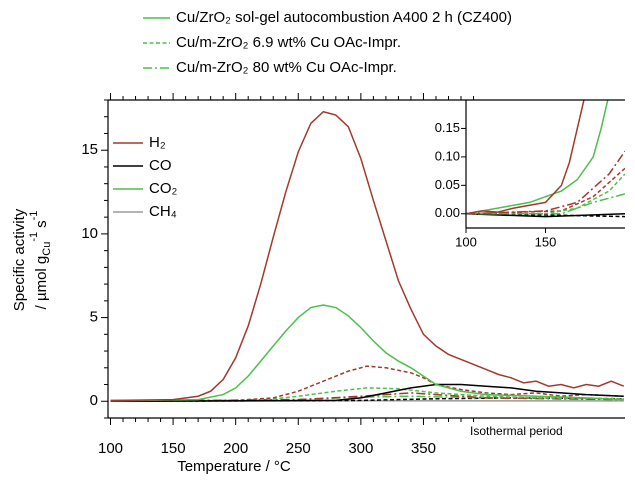 Image resolution: width=635 pixels, height=481 pixels. What do you see at coordinates (19, 259) in the screenshot?
I see `y-axis-title: Specific activity` at bounding box center [19, 259].